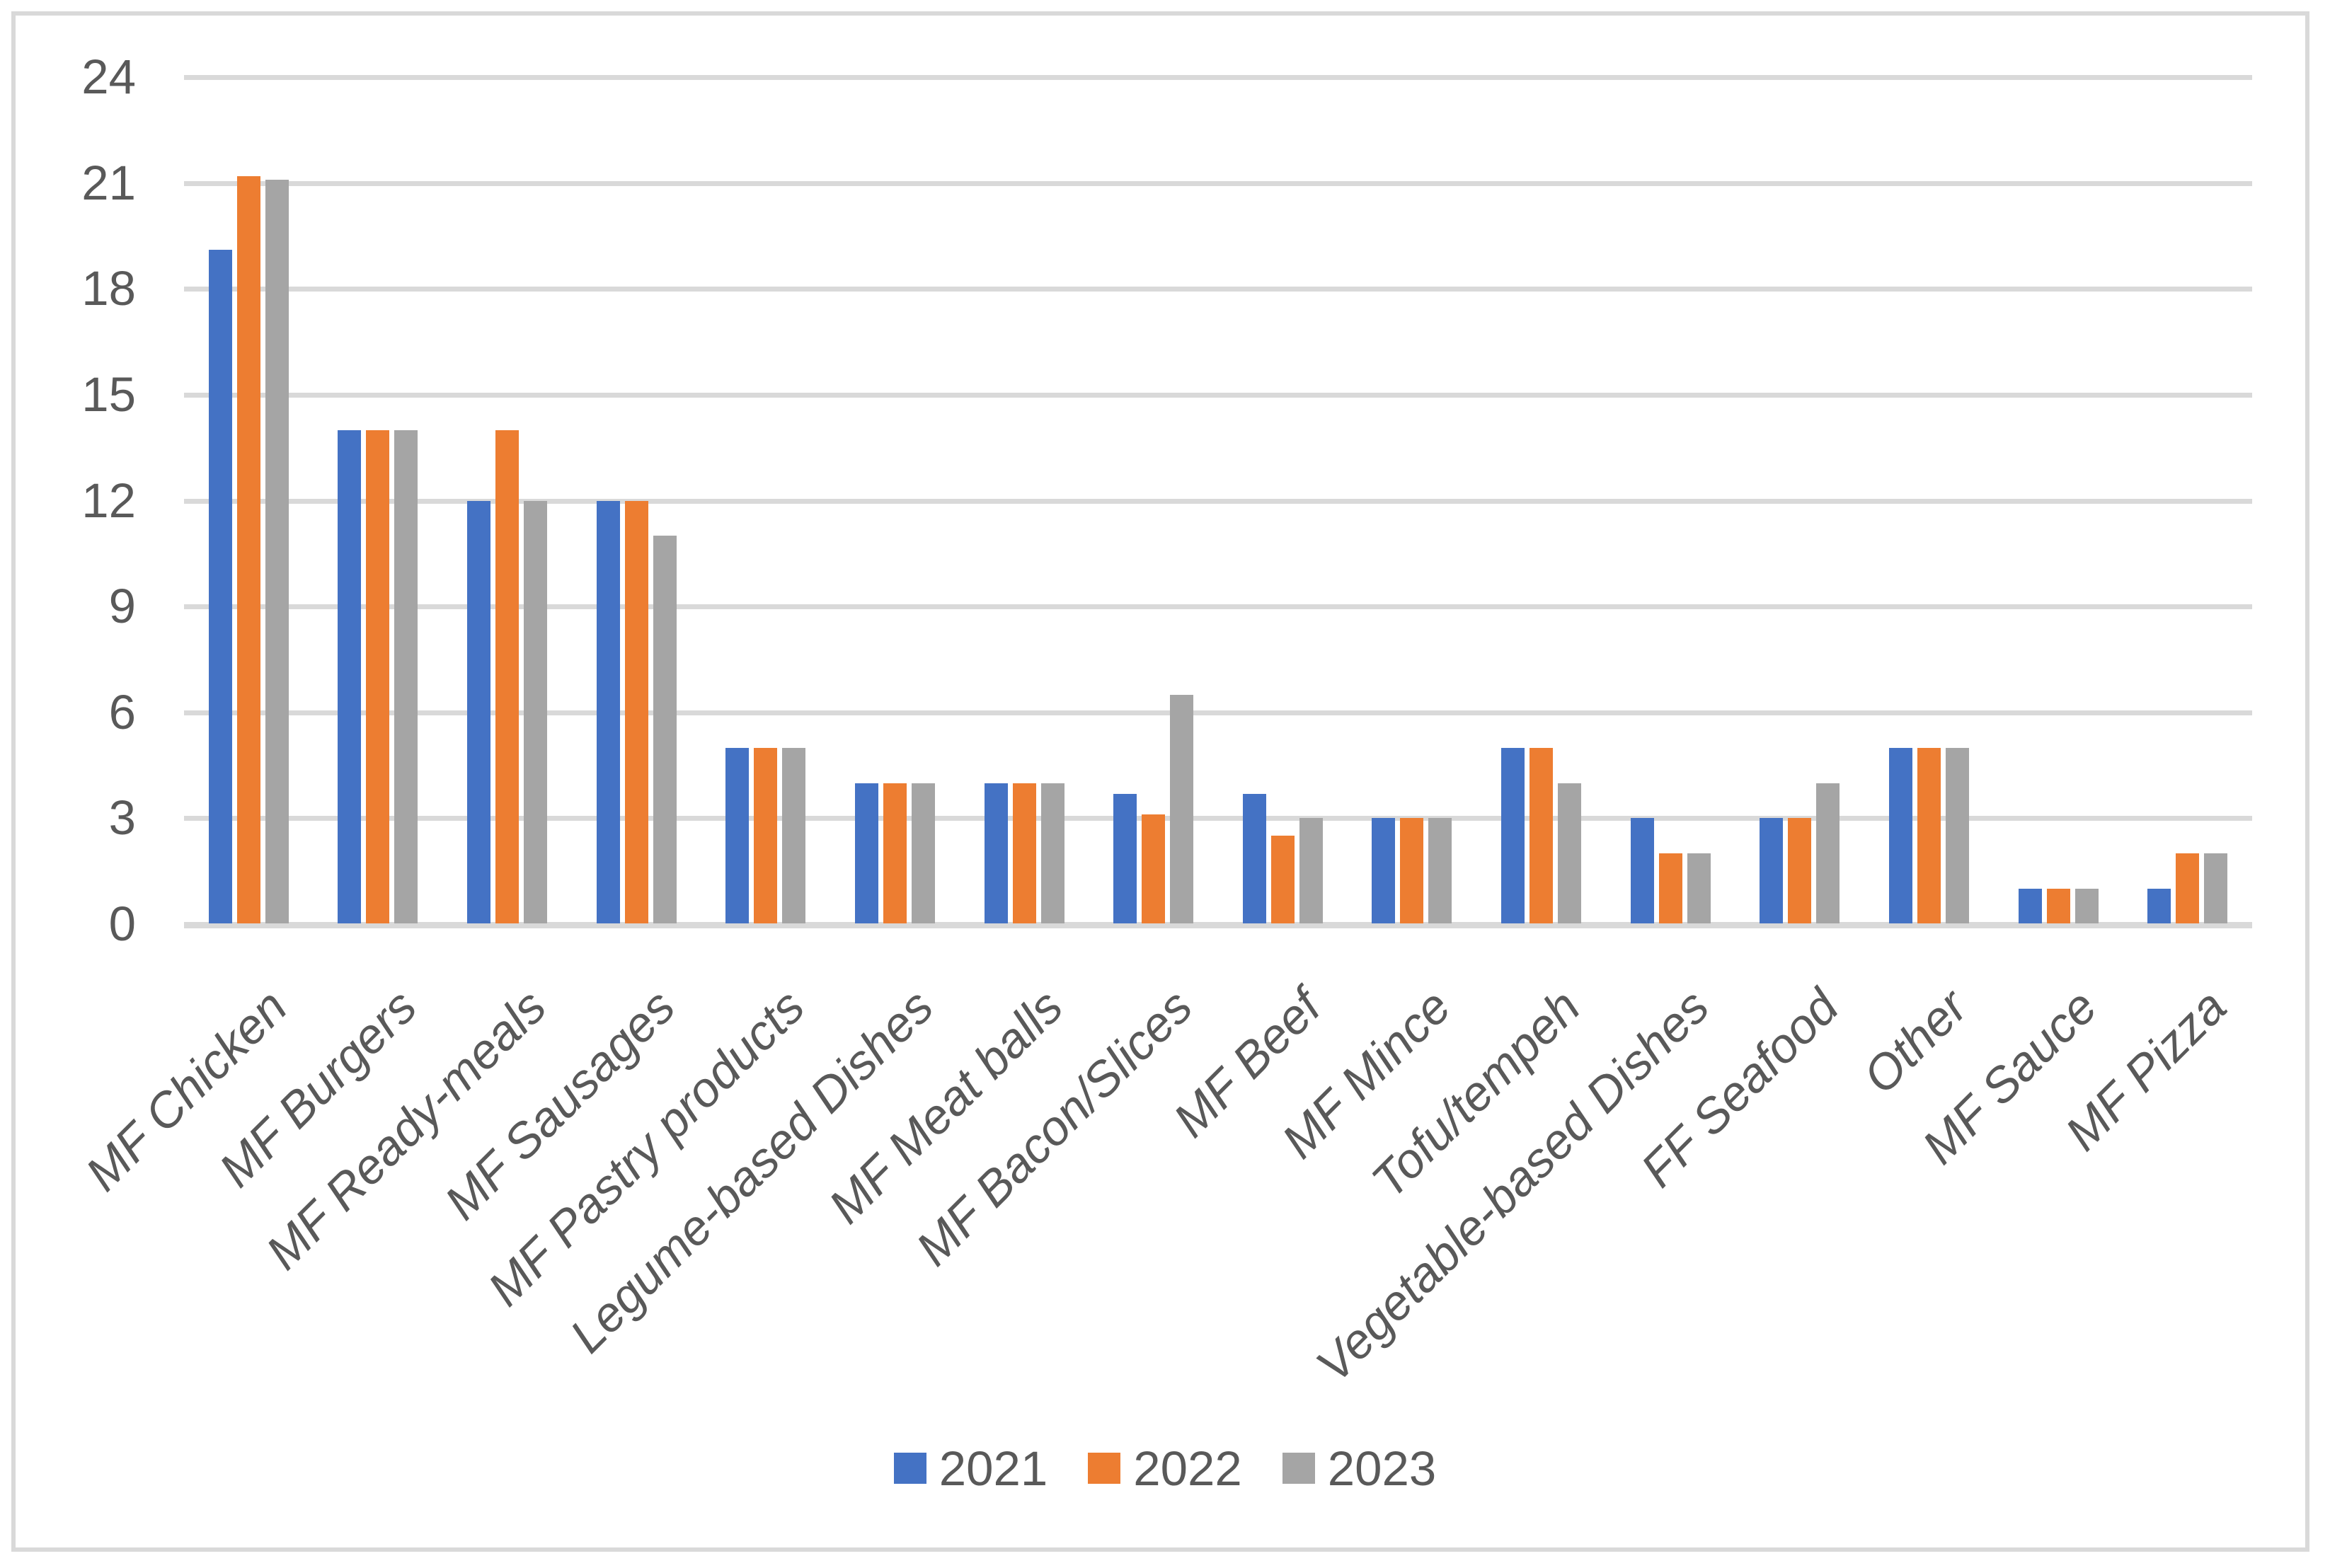  Describe the element at coordinates (895, 853) in the screenshot. I see `bar-2022-legume-based-dishes` at that location.